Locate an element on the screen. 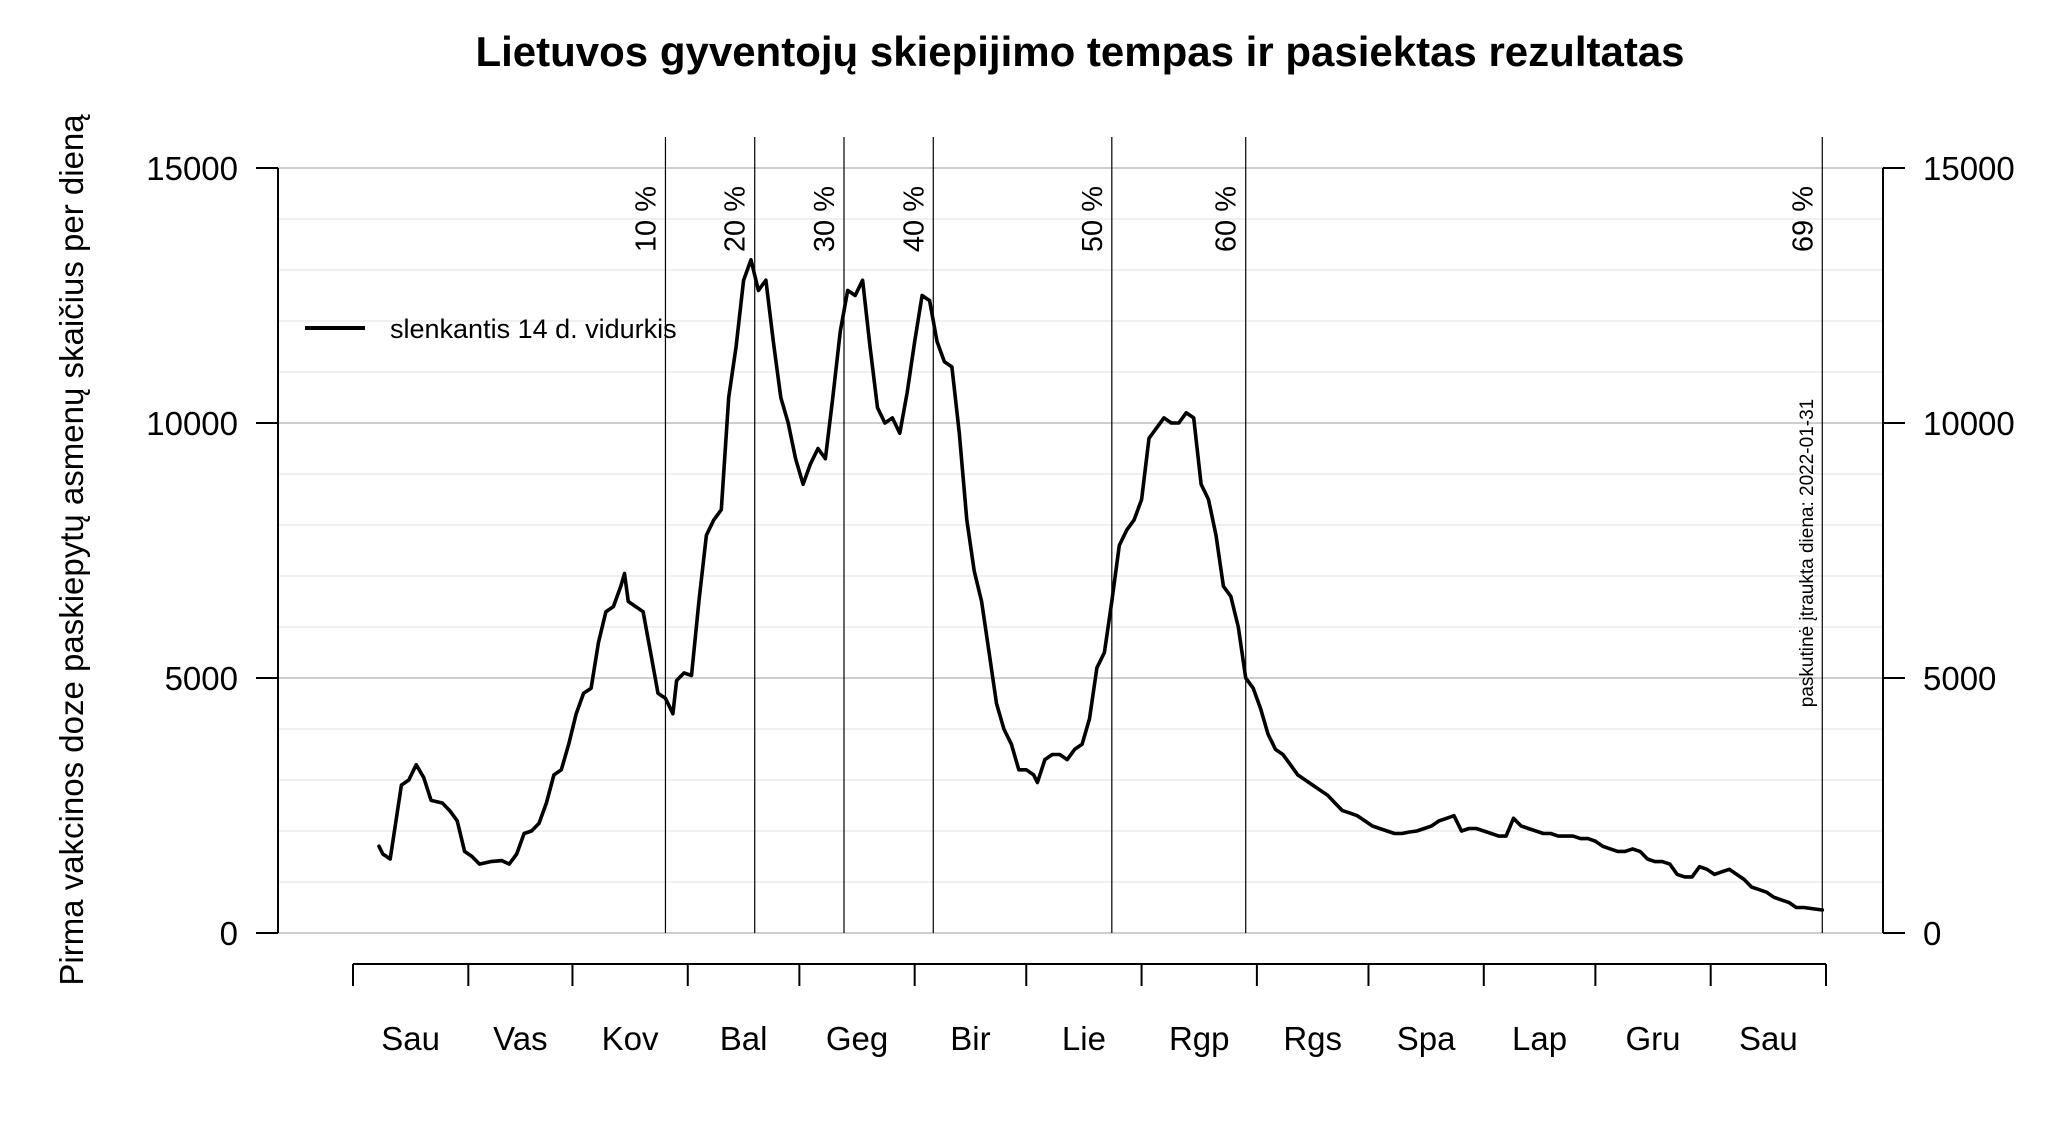  milestone-label: 40 % is located at coordinates (914, 219).